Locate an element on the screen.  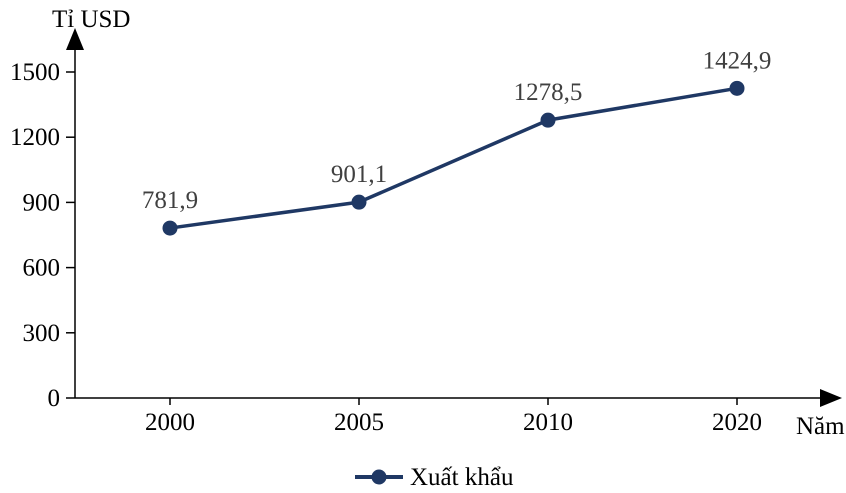
data-point-label: 781,9 is located at coordinates (170, 200).